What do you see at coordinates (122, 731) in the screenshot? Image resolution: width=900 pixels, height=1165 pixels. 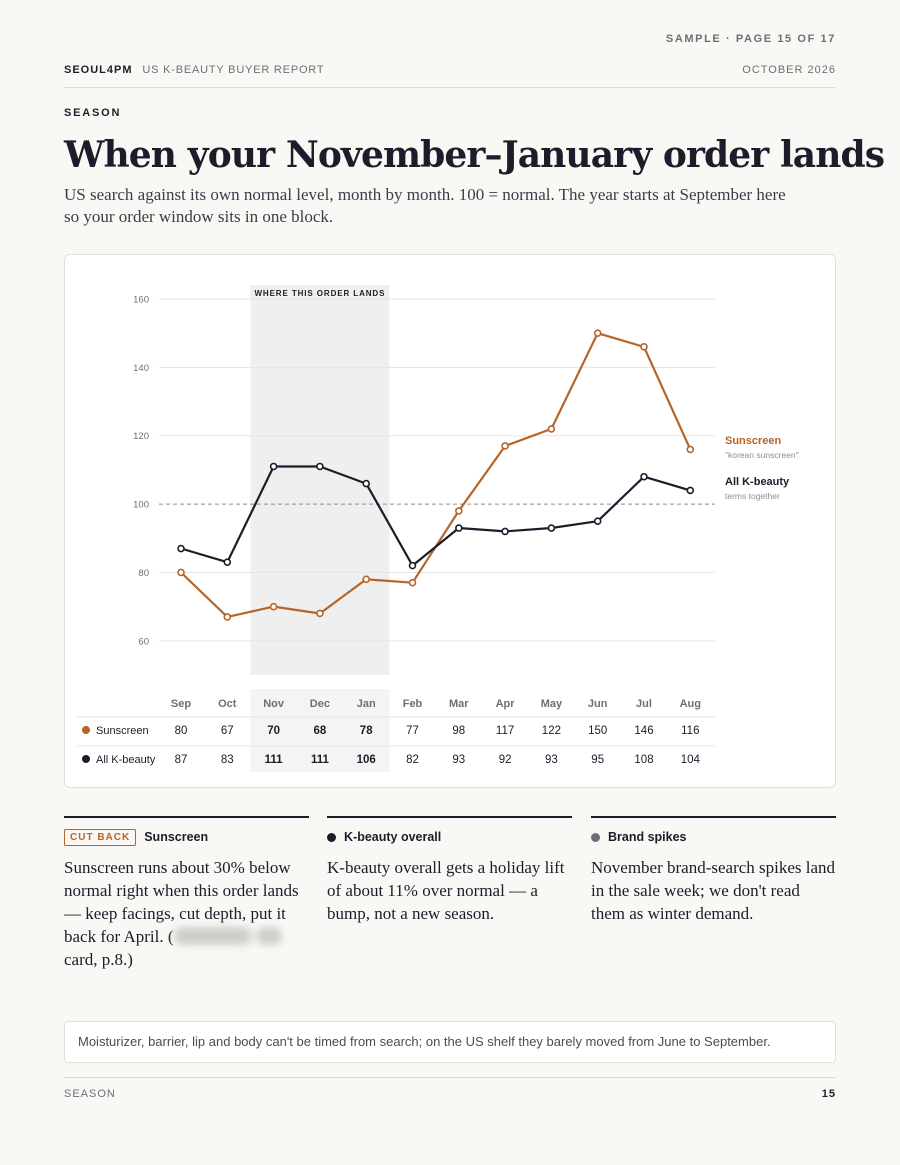 I see `table-series-name: Sunscreen` at bounding box center [122, 731].